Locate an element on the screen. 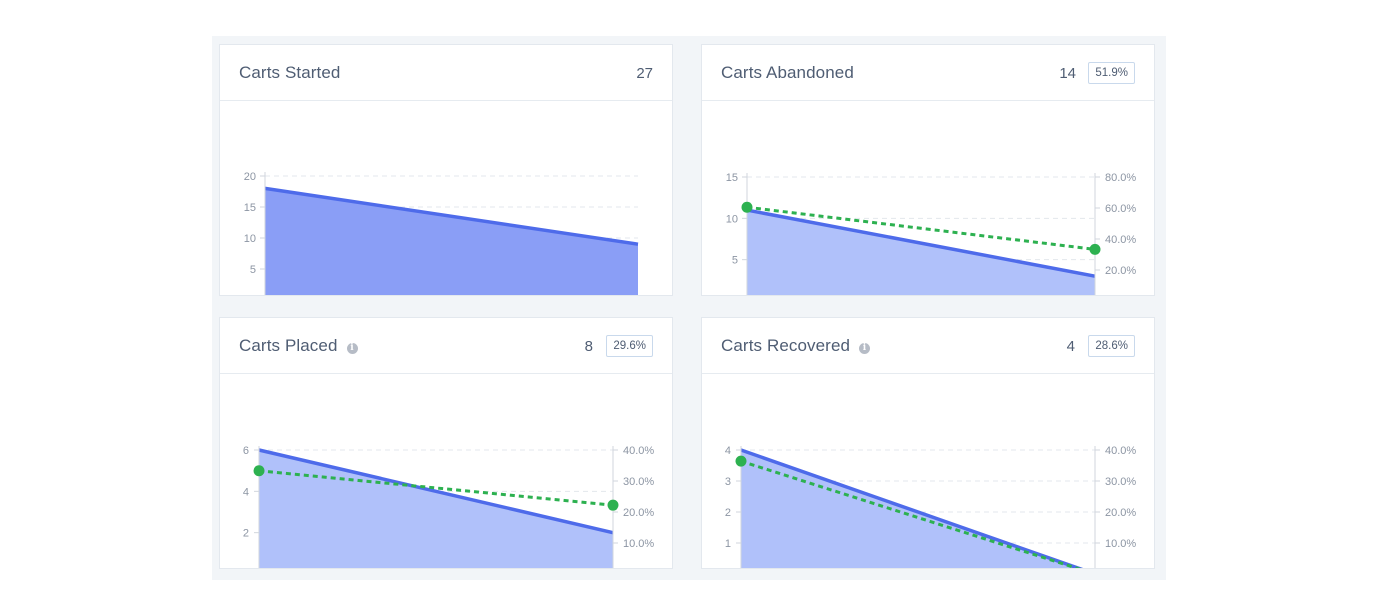 The width and height of the screenshot is (1378, 616). y-tick-label: 6 is located at coordinates (246, 451).